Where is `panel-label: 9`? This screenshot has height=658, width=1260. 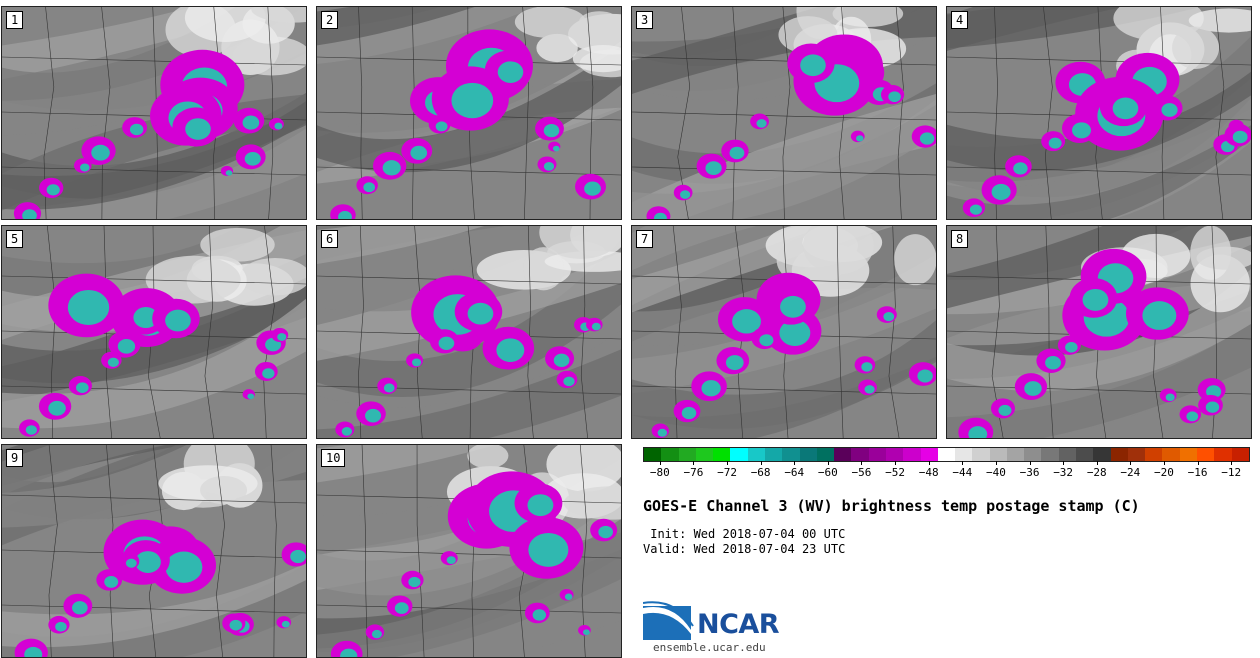
panel-label: 9 is located at coordinates (15, 458).